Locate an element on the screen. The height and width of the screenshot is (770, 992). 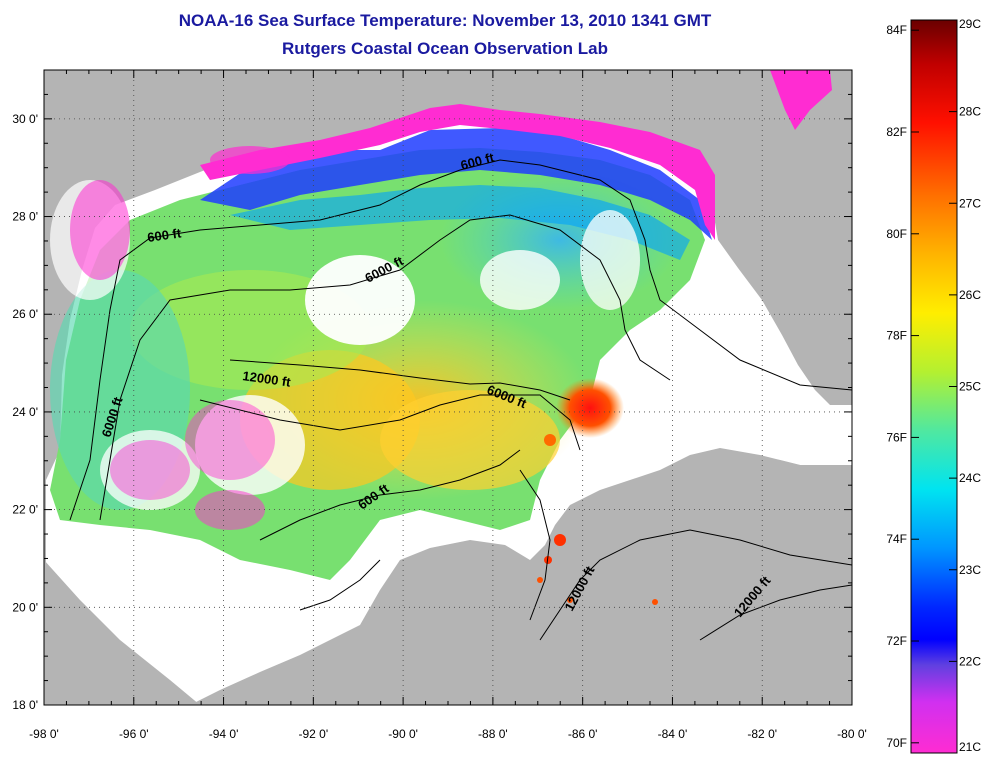
colorbar-celsius-label: 29C is located at coordinates (970, 24).